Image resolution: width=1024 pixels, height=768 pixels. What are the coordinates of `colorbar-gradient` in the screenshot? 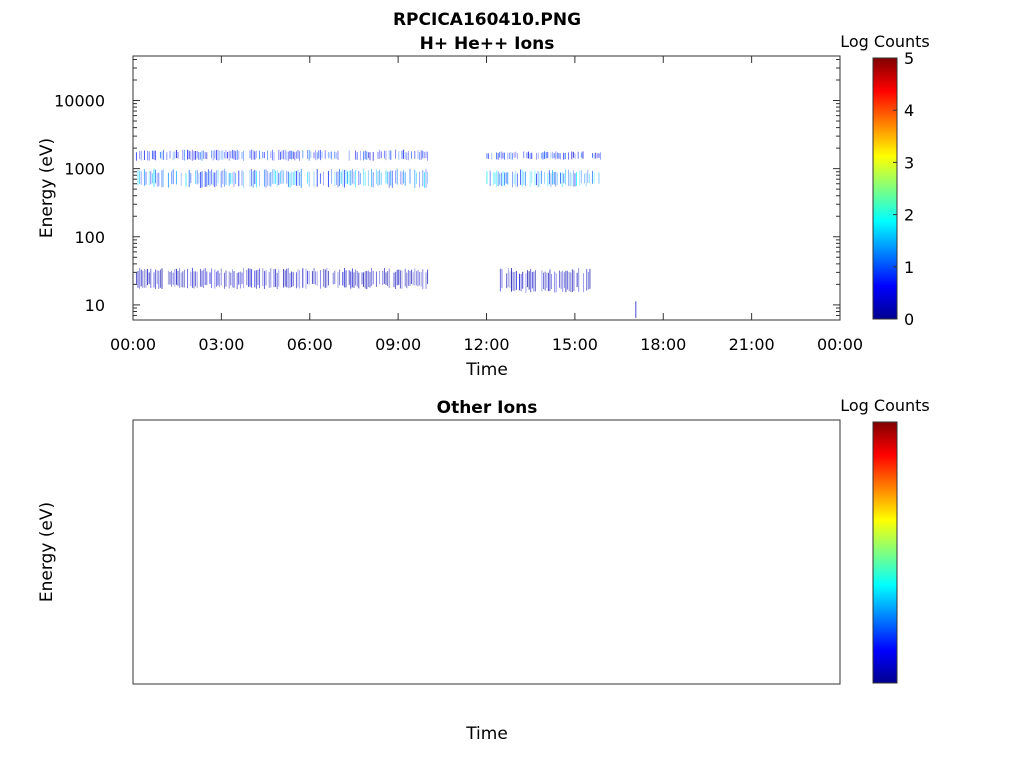 It's located at (885, 188).